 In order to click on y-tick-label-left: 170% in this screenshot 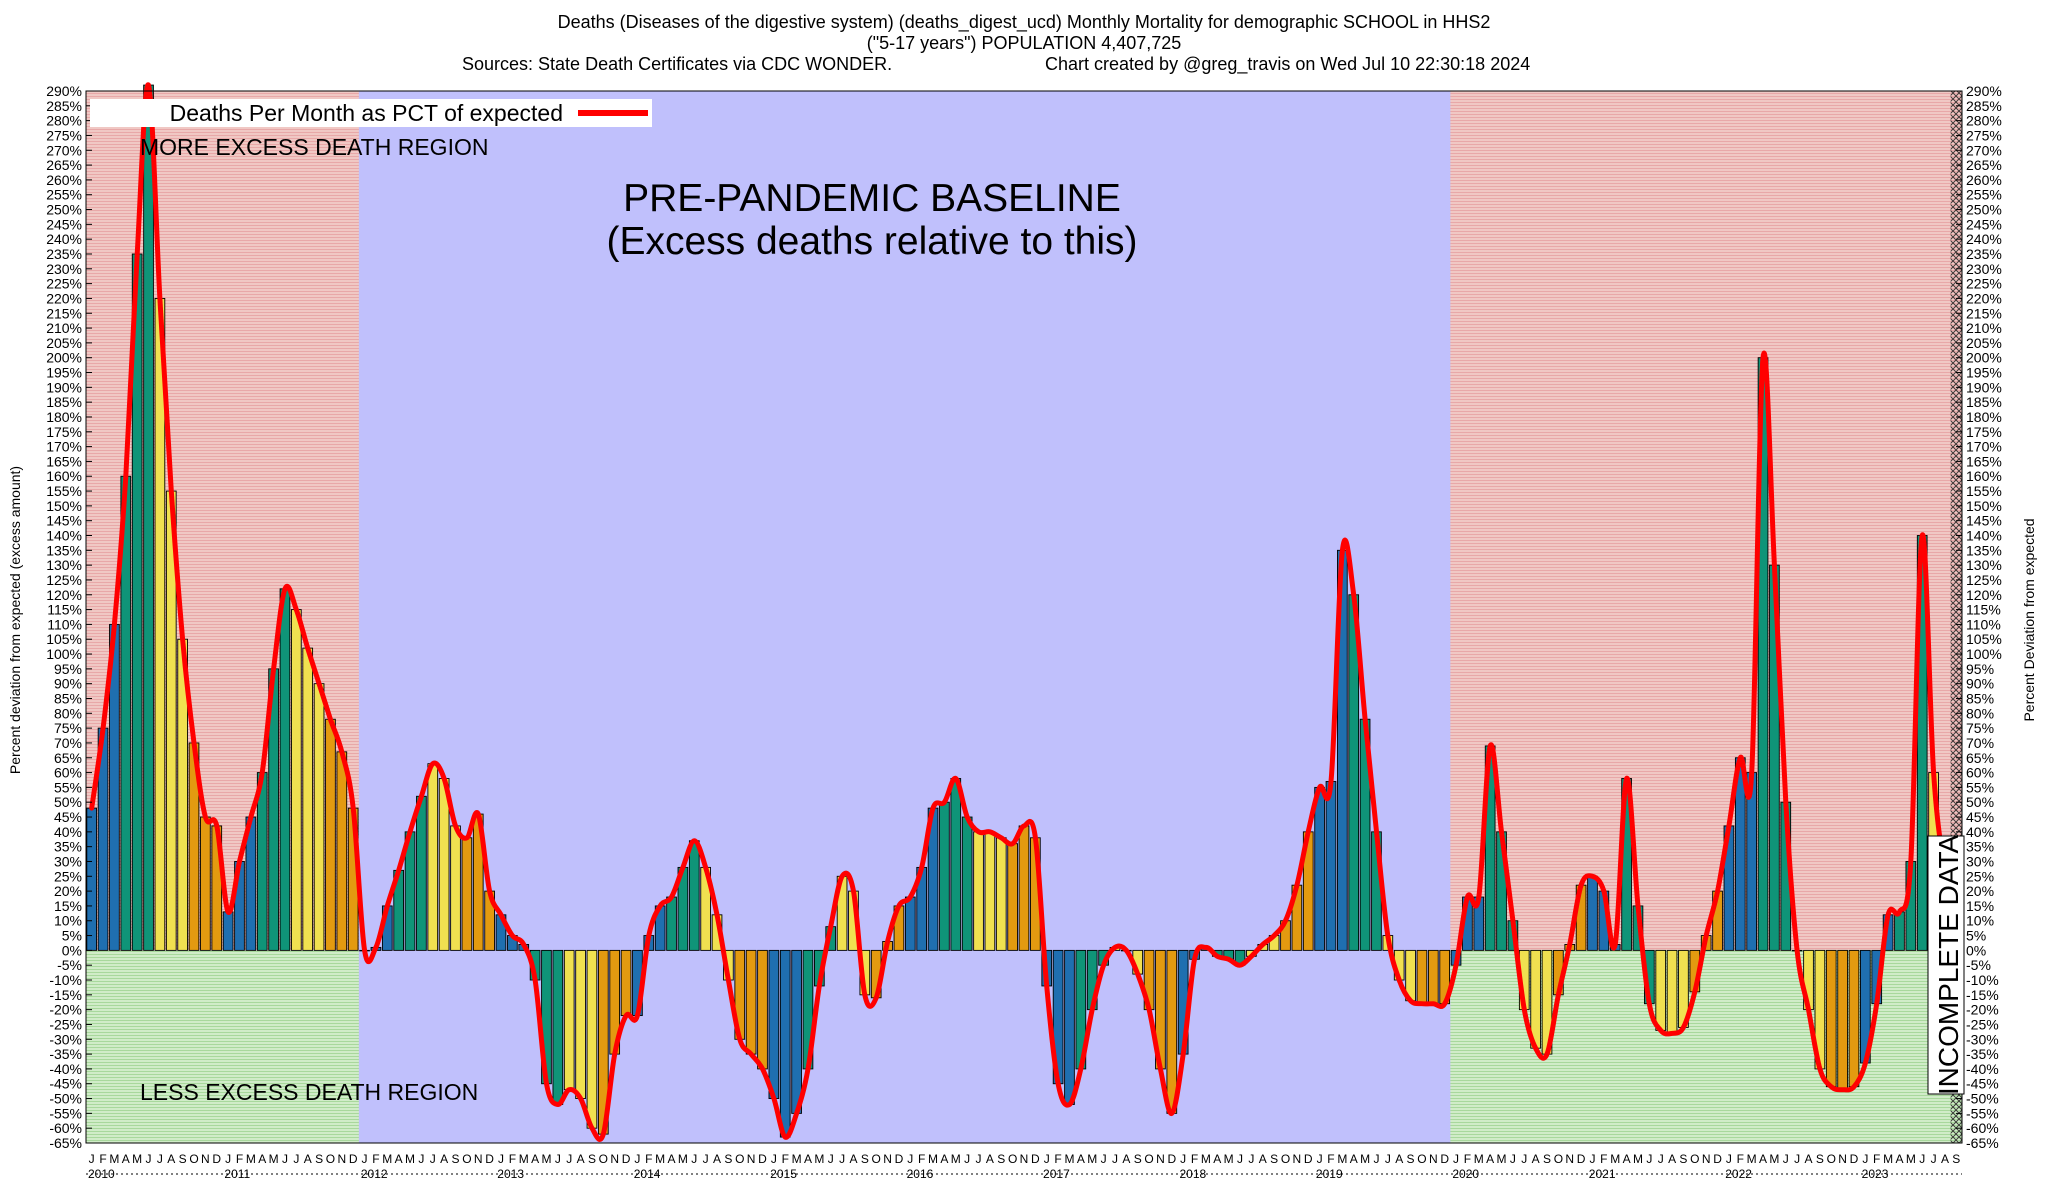, I will do `click(64, 447)`.